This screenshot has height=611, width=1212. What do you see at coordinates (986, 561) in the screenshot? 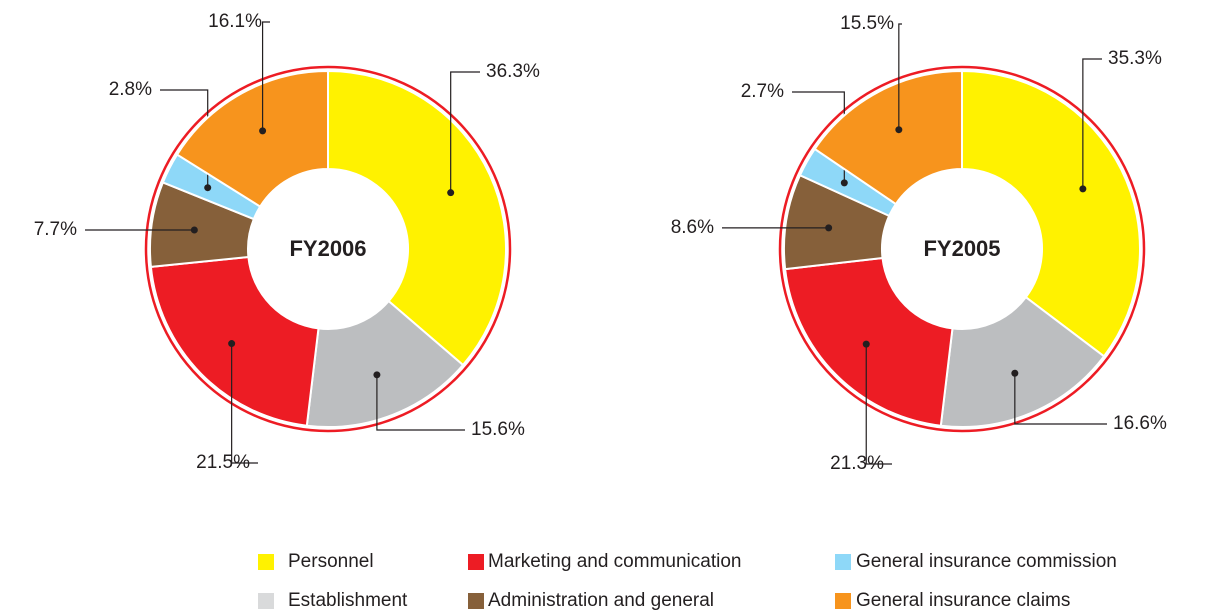
I see `legend-label: General insurance commission` at bounding box center [986, 561].